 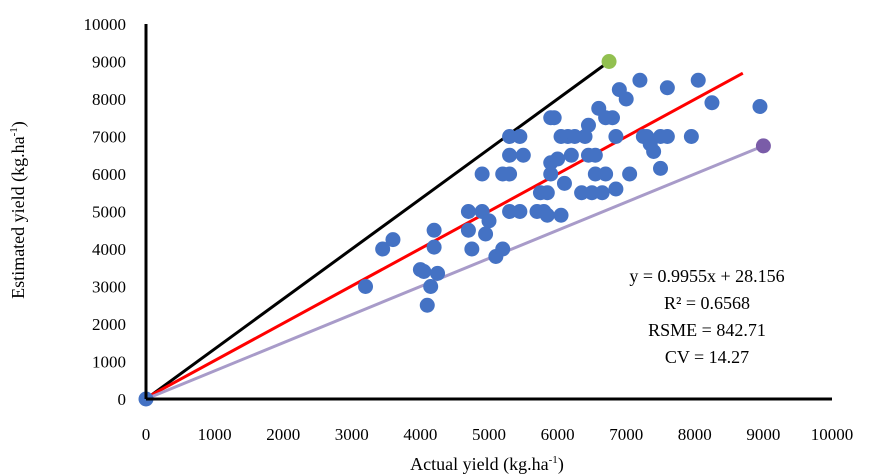 What do you see at coordinates (626, 434) in the screenshot?
I see `x-tick-label: 7000` at bounding box center [626, 434].